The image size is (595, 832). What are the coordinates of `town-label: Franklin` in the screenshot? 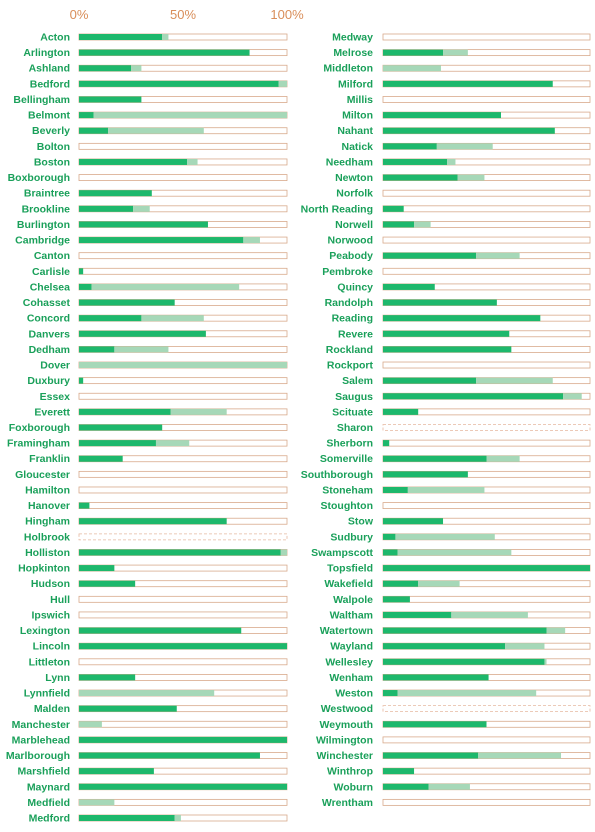 It's located at (49, 459).